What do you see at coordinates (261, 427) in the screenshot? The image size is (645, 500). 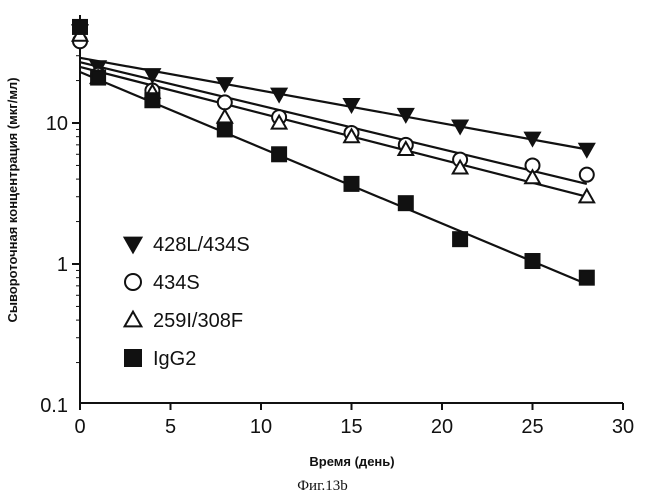 I see `x-tick-label: 10` at bounding box center [261, 427].